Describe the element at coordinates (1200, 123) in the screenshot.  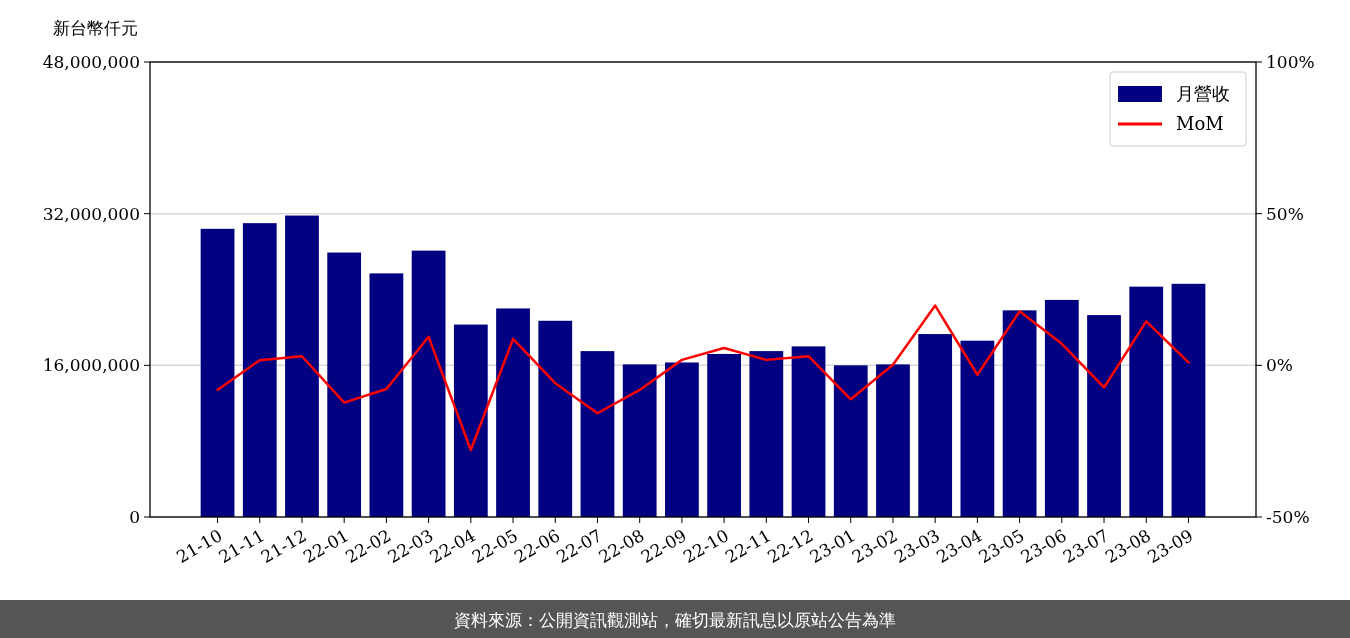
I see `legend-label: MoM` at that location.